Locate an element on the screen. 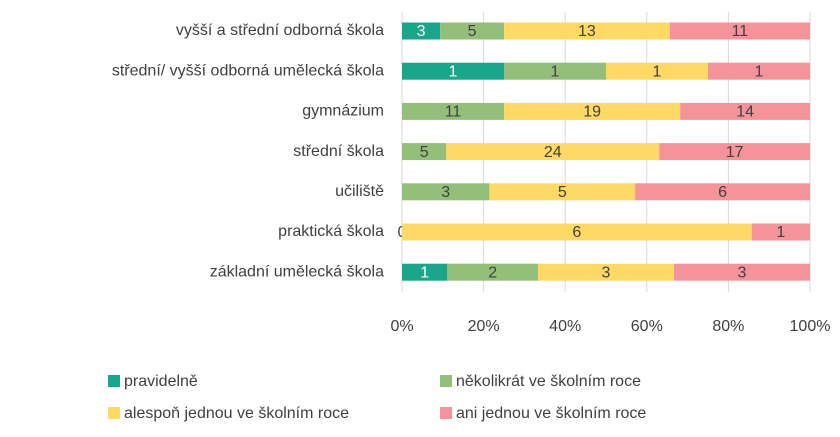  category-label: gymnázium is located at coordinates (343, 111).